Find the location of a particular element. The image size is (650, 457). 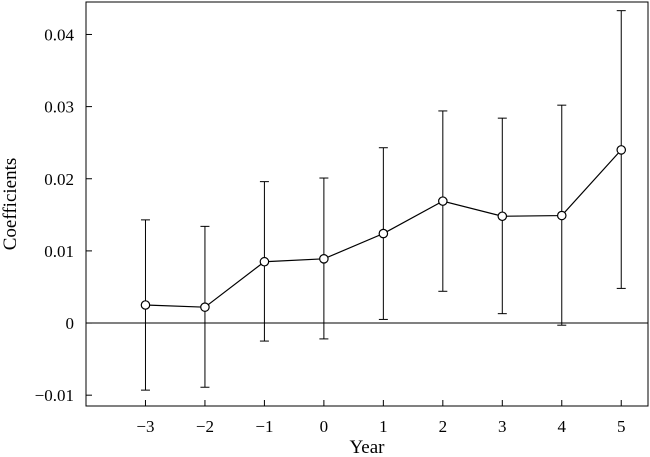

x-tick-label: −3 is located at coordinates (145, 426).